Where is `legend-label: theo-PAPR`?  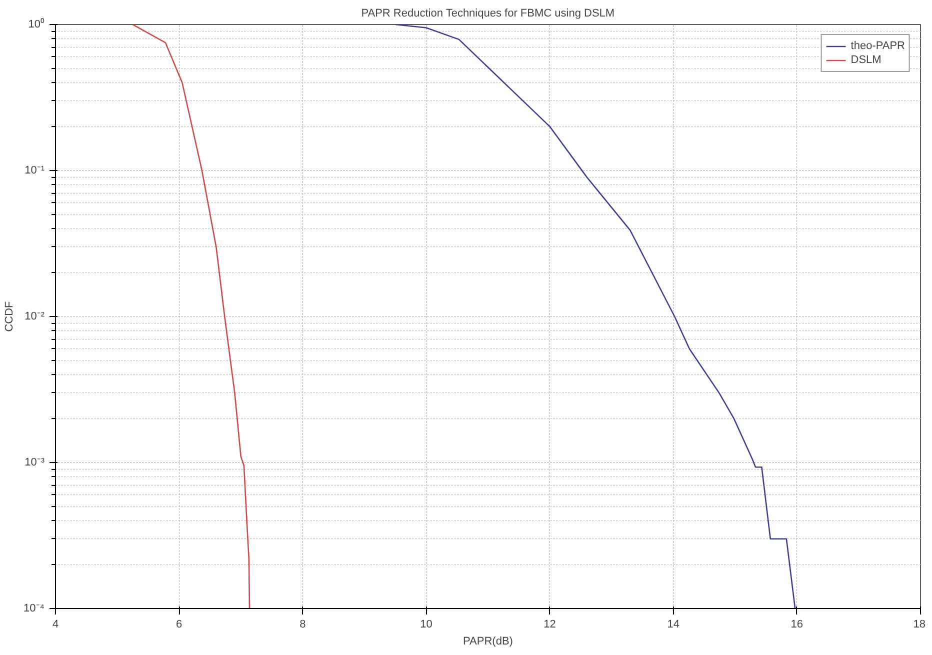
legend-label: theo-PAPR is located at coordinates (877, 46).